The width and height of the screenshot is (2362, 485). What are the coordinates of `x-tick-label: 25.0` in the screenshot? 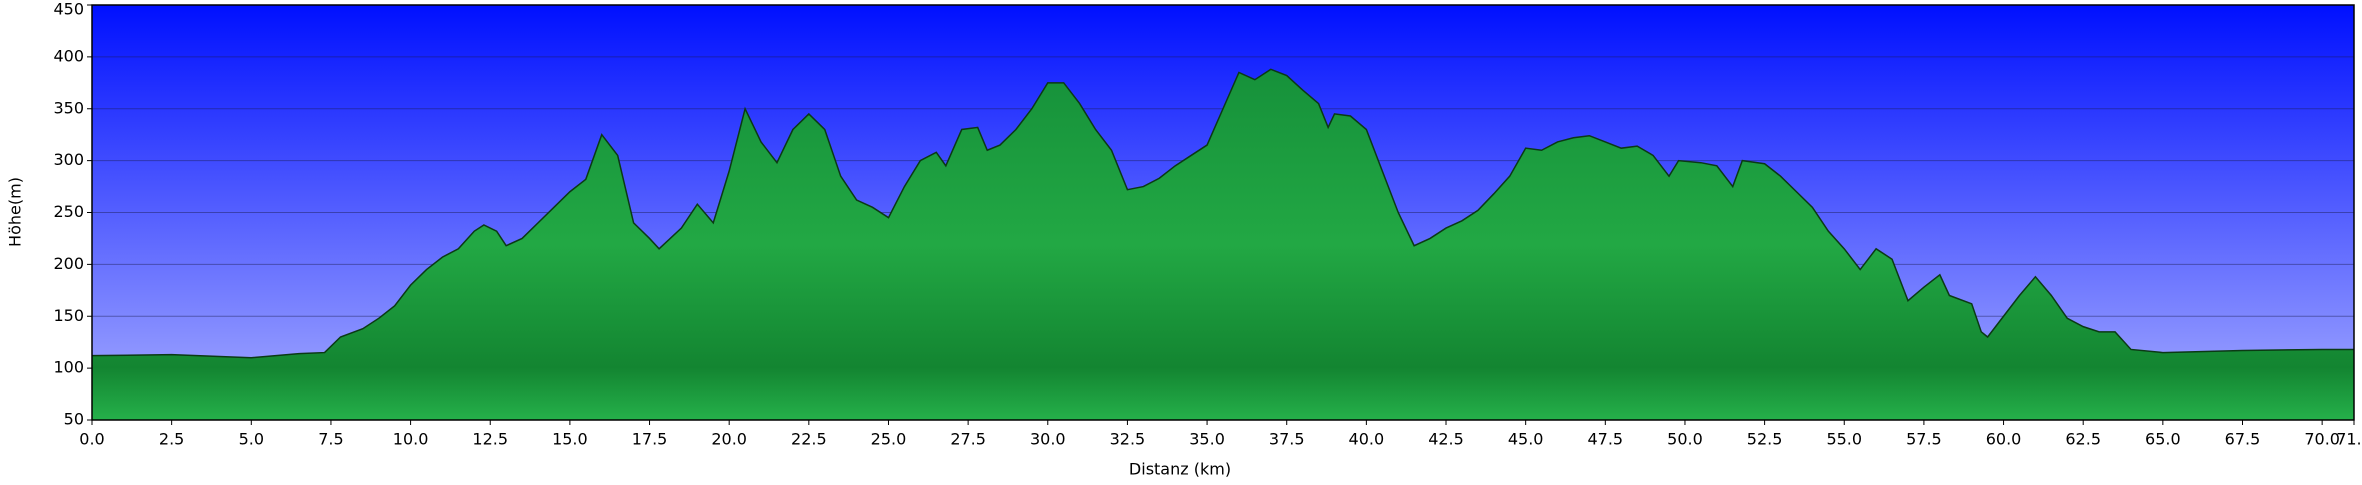 It's located at (889, 439).